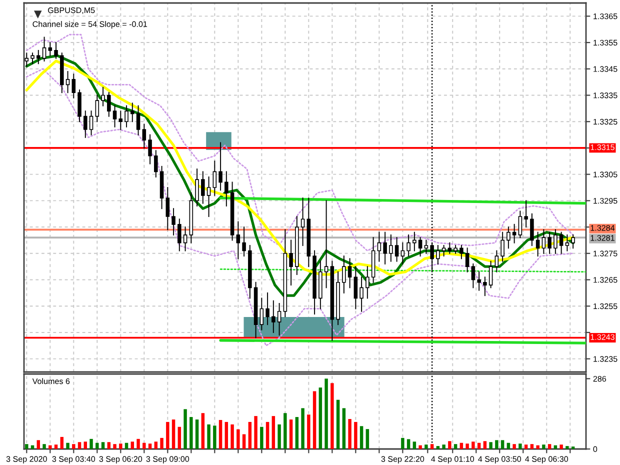  I want to click on y-tick-label: 1.3255, so click(606, 306).